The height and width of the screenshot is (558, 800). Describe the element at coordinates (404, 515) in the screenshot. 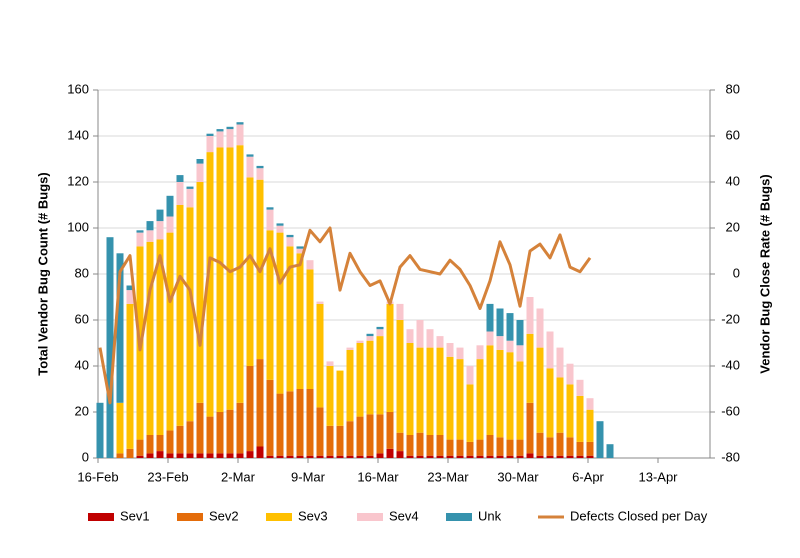

I see `legend-label: Sev4` at that location.